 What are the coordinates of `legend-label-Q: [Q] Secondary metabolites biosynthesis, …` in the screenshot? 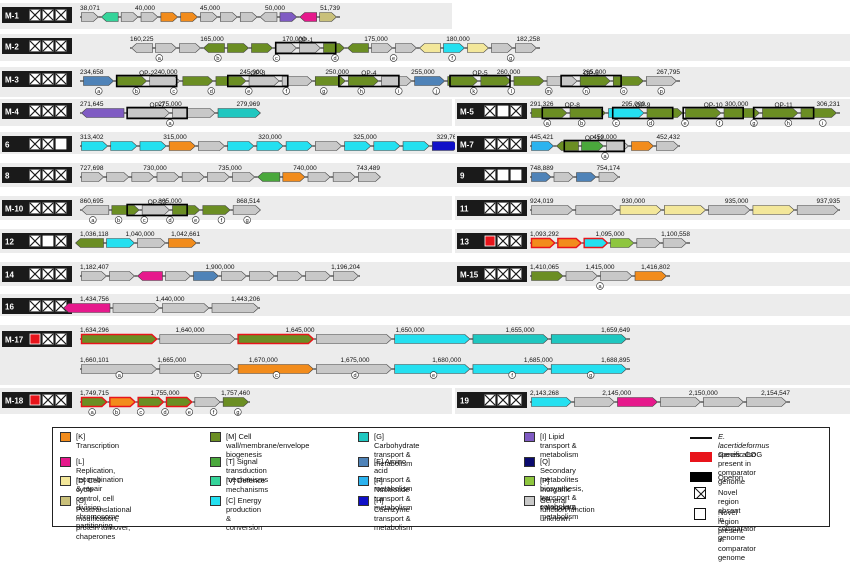 It's located at (562, 484).